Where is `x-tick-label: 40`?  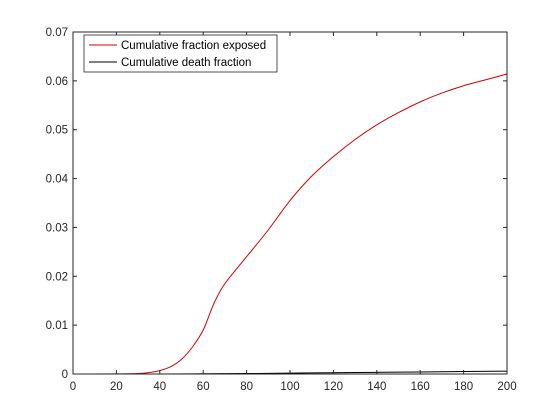 x-tick-label: 40 is located at coordinates (159, 387).